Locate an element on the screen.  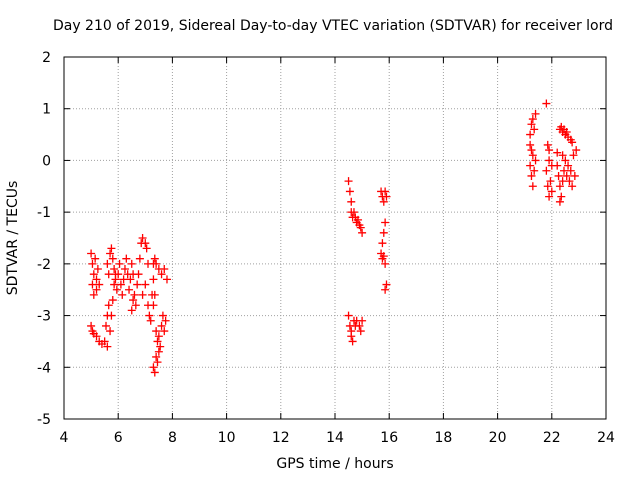
x-tick-label: 12 is located at coordinates (281, 438).